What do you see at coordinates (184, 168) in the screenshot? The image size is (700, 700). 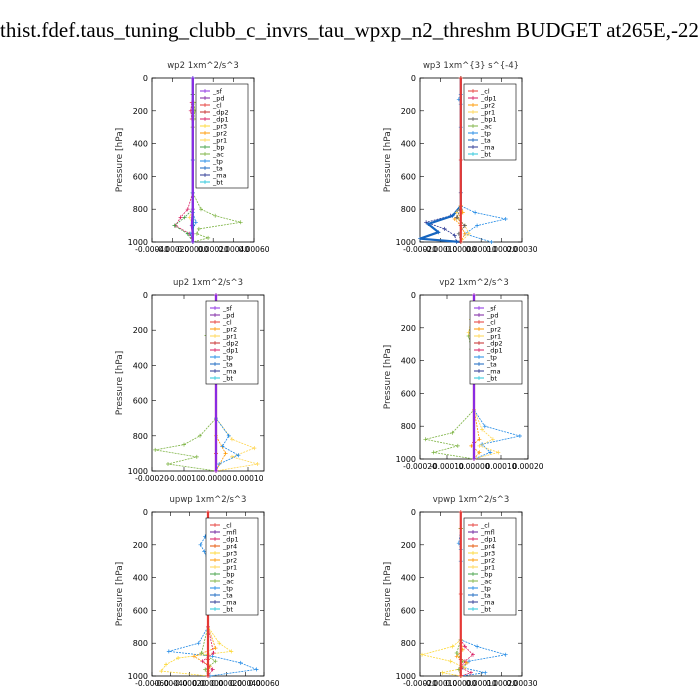 I see `series-line-dp1` at bounding box center [184, 168].